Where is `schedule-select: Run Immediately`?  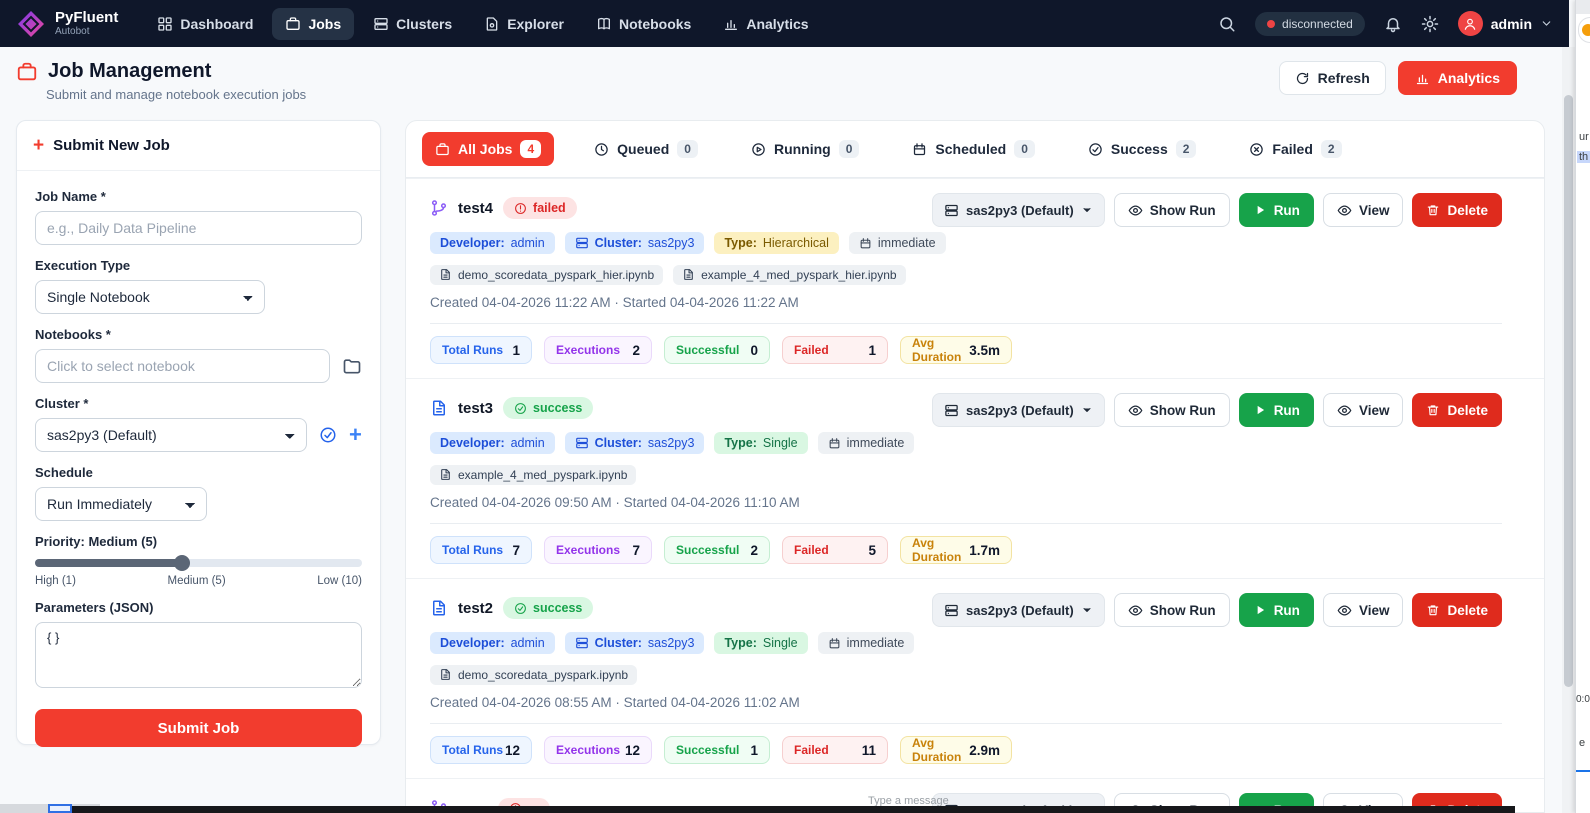 schedule-select: Run Immediately is located at coordinates (121, 504).